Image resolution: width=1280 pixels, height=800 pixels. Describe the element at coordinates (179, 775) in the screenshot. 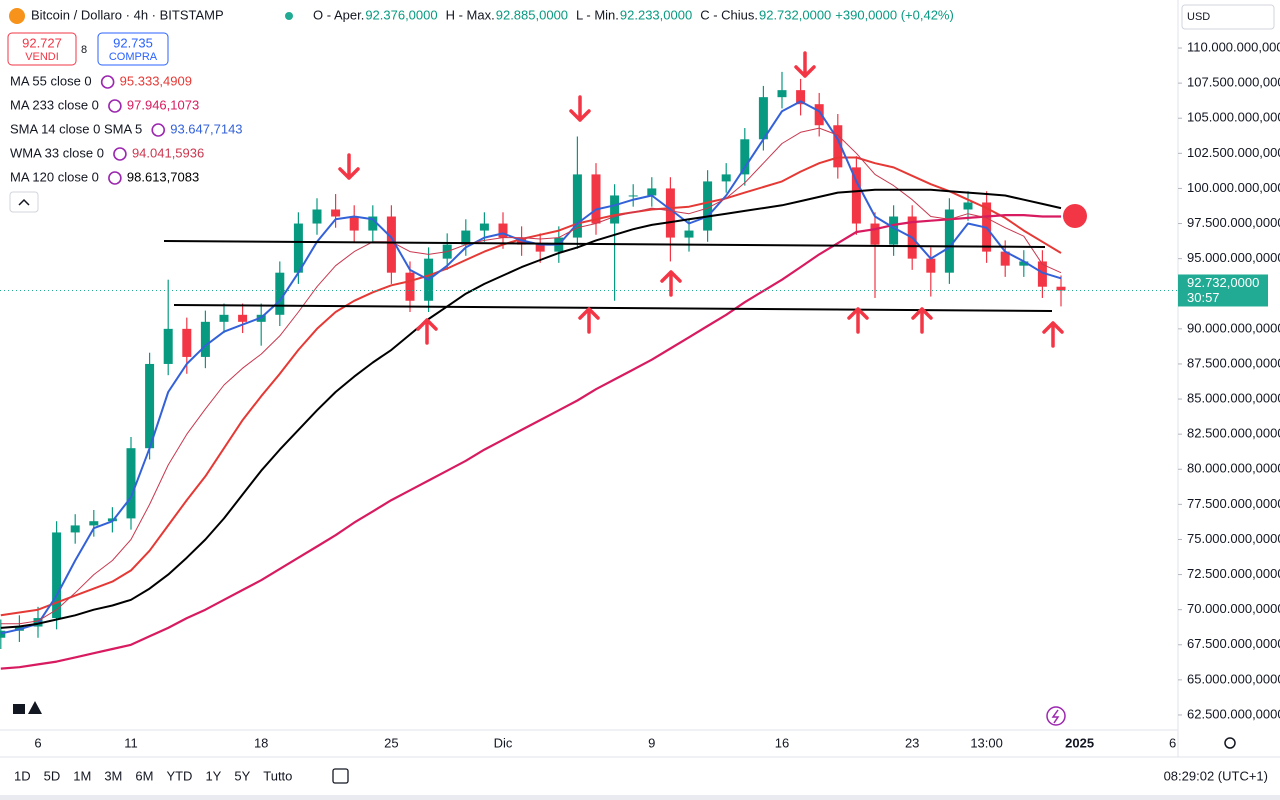

I see `range-button: YTD` at that location.